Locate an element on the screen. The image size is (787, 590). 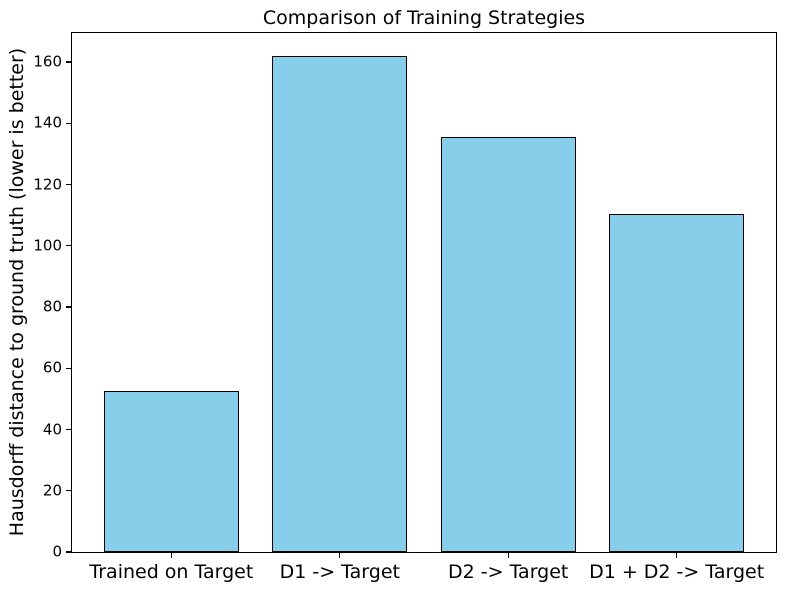
x-tick-label: D1 + D2 -> Target is located at coordinates (677, 572).